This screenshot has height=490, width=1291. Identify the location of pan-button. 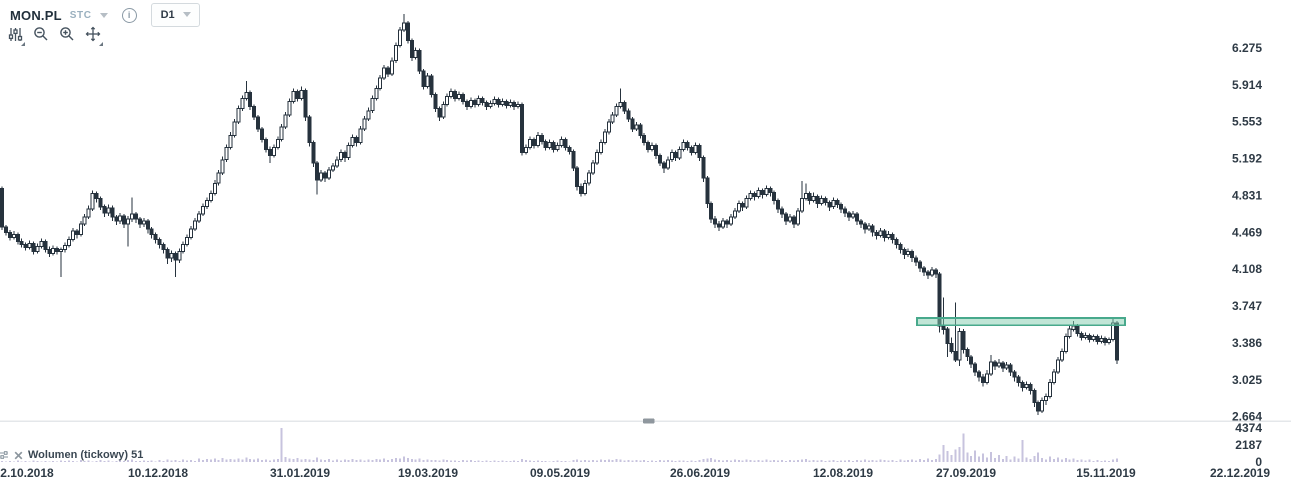
(93, 35).